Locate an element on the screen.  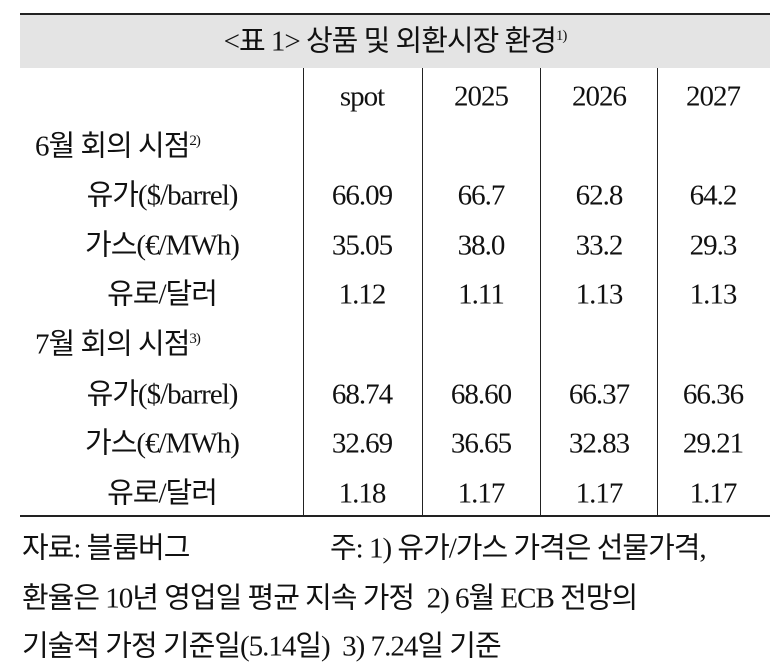
section-label: 6월 회의 시점2) is located at coordinates (118, 146).